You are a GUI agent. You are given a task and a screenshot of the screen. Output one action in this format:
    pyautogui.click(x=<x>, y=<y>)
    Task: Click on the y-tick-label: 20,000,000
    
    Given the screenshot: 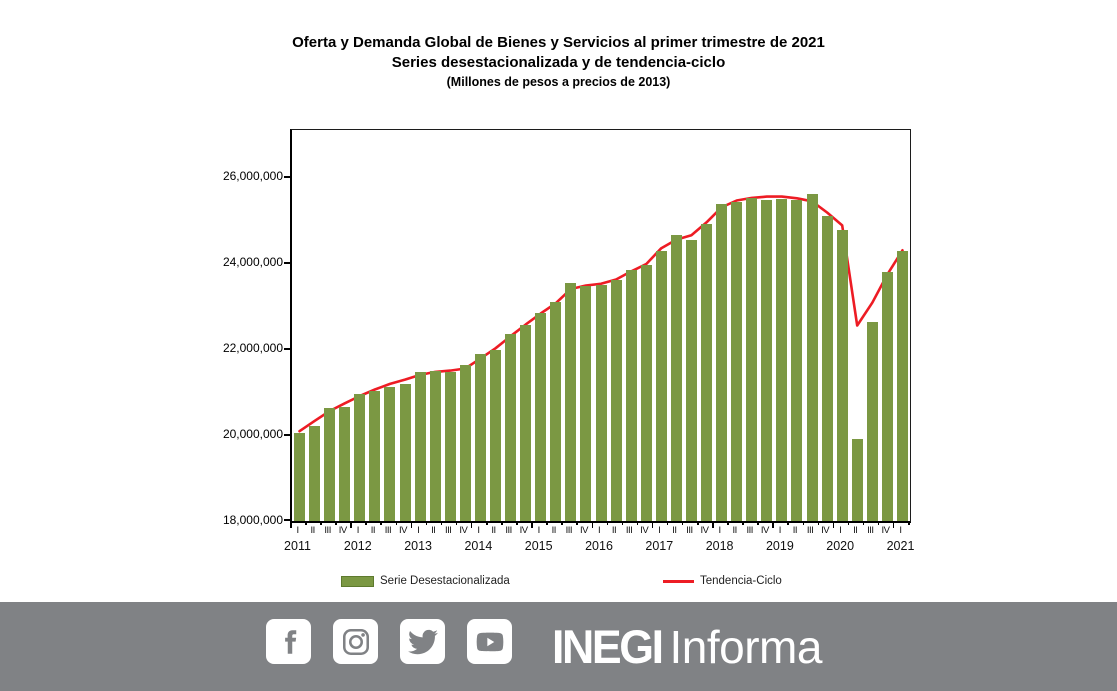 What is the action you would take?
    pyautogui.click(x=252, y=434)
    